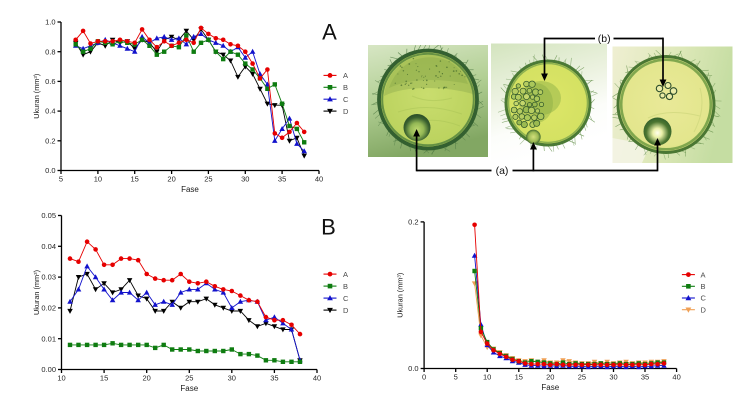 This screenshot has height=405, width=735. What do you see at coordinates (50, 51) in the screenshot?
I see `svg-text: 0.8` at bounding box center [50, 51].